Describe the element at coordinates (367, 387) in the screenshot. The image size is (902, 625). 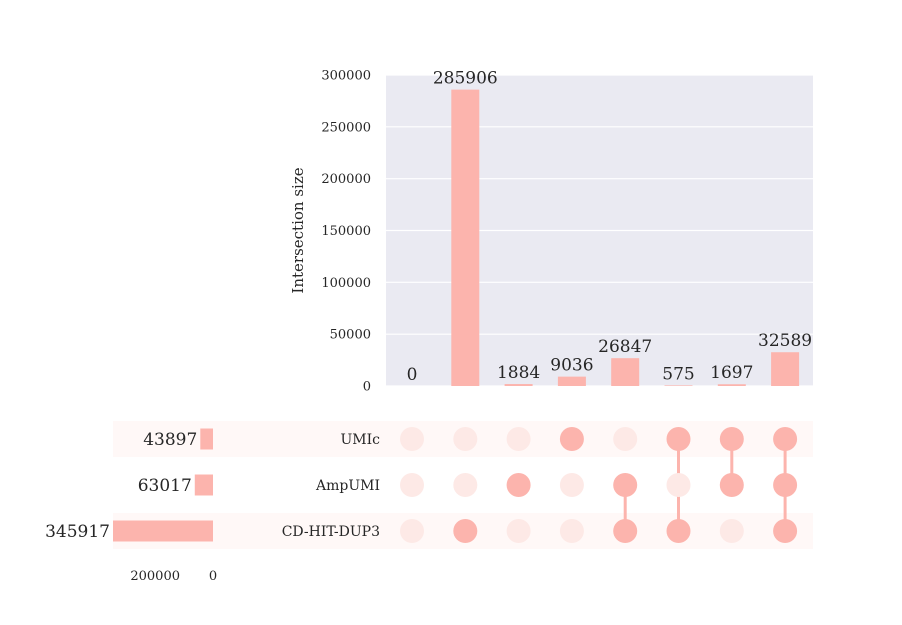
I see `y-tick-label: 0` at that location.